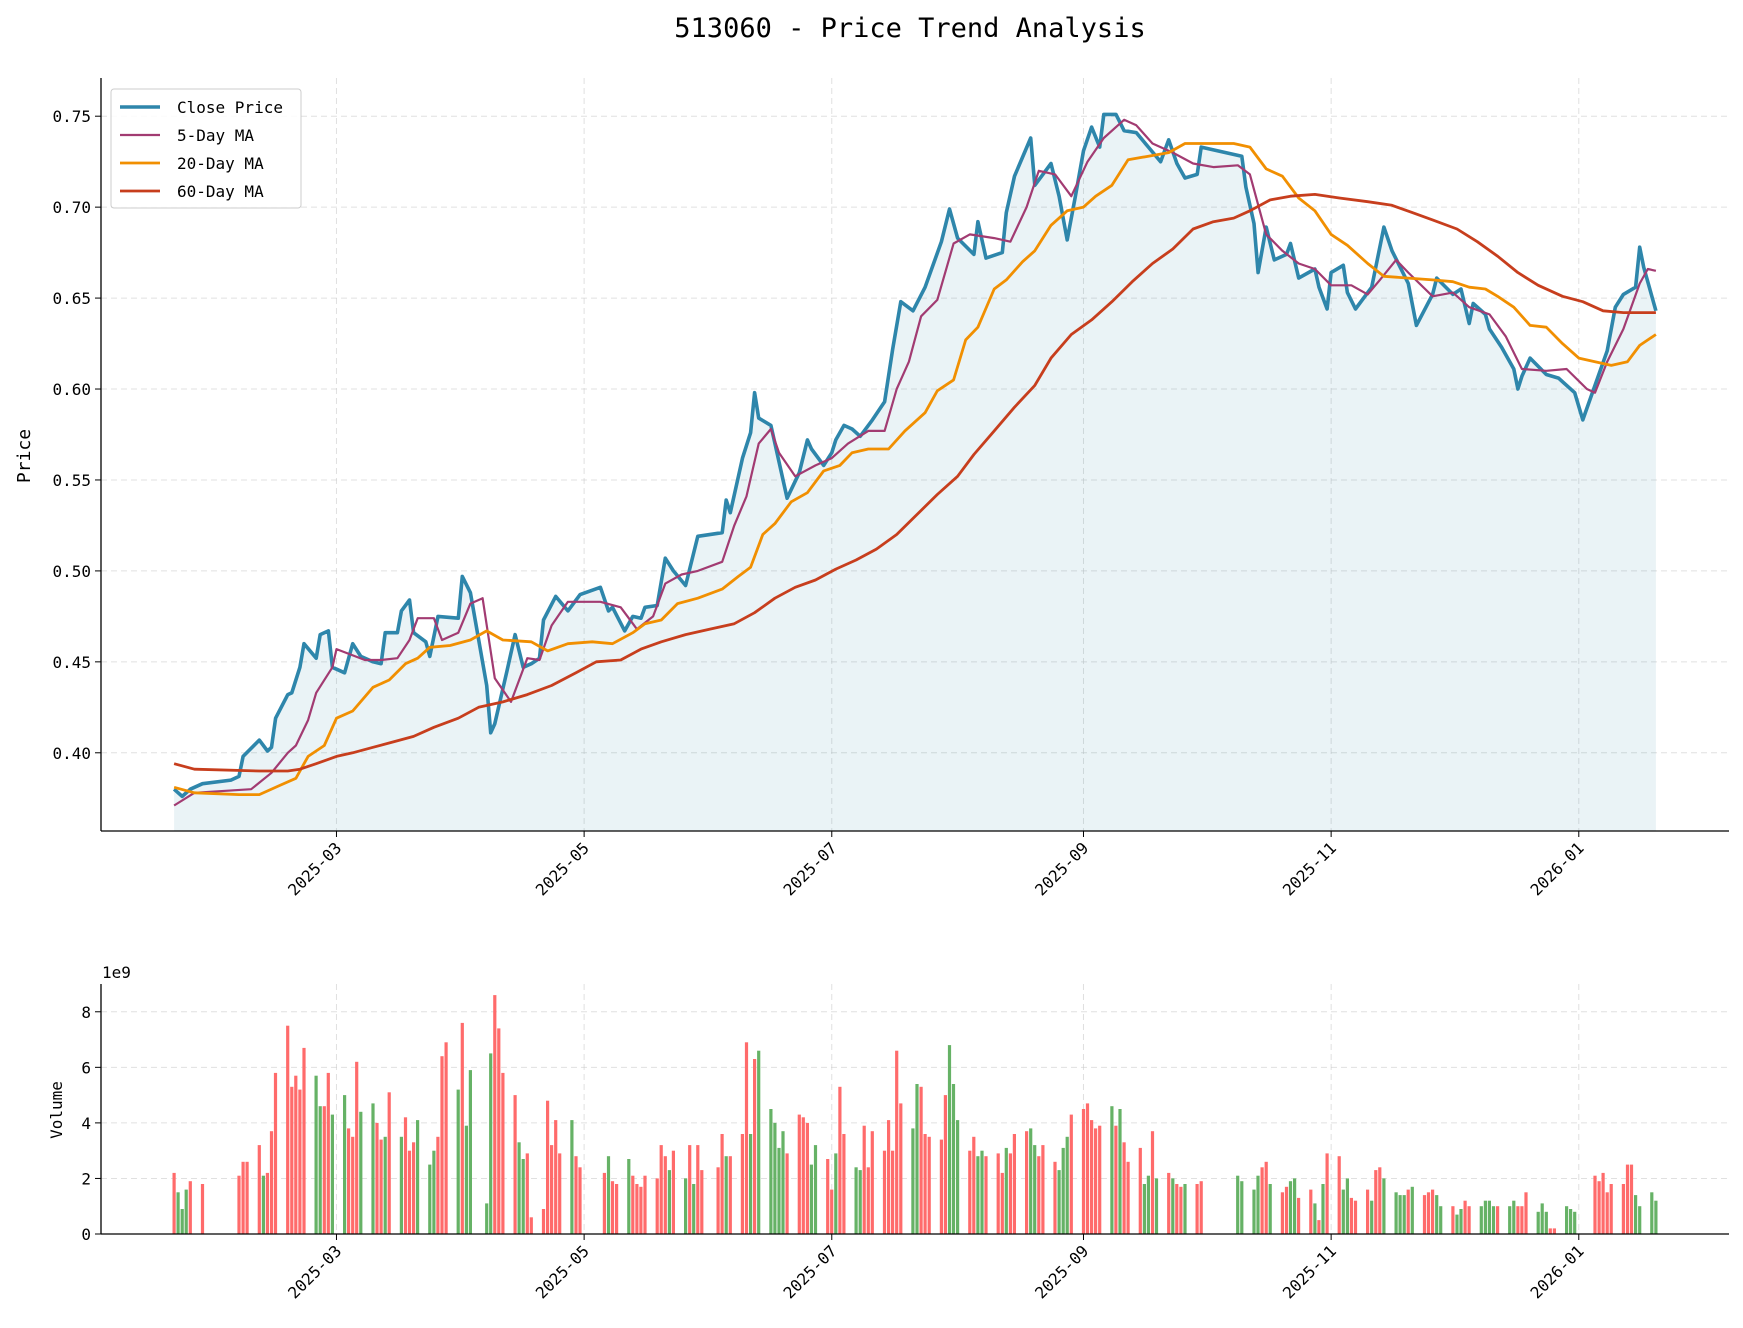 The image size is (1743, 1328). Describe the element at coordinates (206, 148) in the screenshot. I see `legend-box` at that location.